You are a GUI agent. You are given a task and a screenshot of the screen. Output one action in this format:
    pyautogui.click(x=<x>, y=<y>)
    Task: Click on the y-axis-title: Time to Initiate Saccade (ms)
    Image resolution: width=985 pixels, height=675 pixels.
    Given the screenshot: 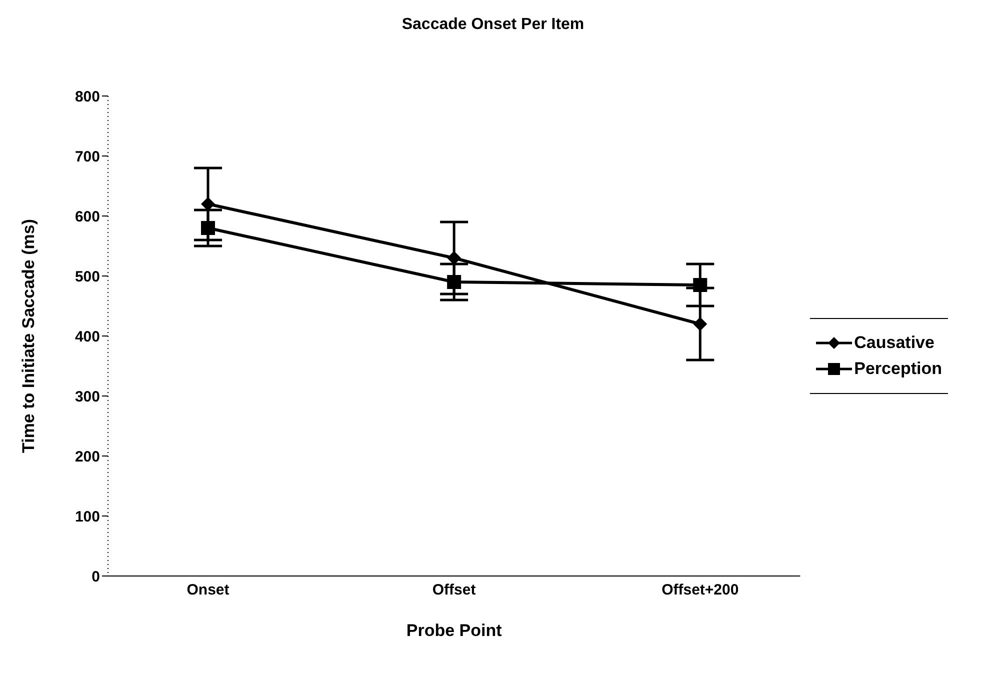 What is the action you would take?
    pyautogui.click(x=28, y=336)
    